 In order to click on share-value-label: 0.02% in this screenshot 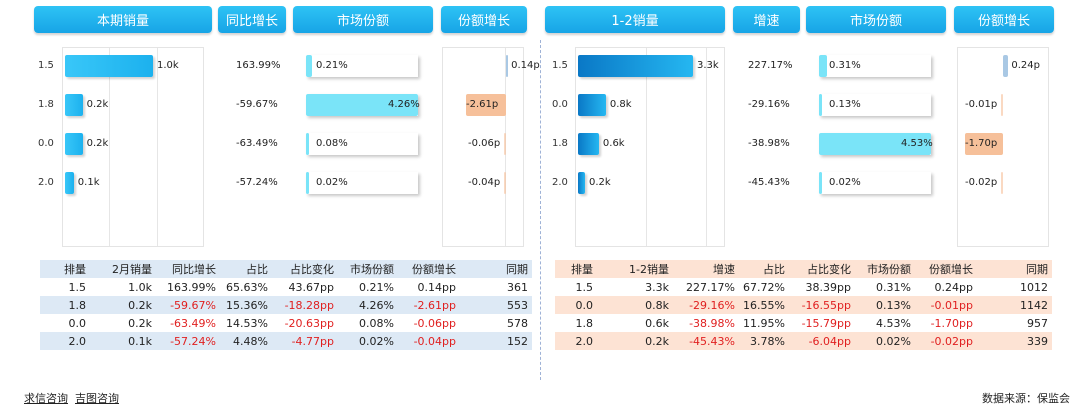, I will do `click(845, 182)`.